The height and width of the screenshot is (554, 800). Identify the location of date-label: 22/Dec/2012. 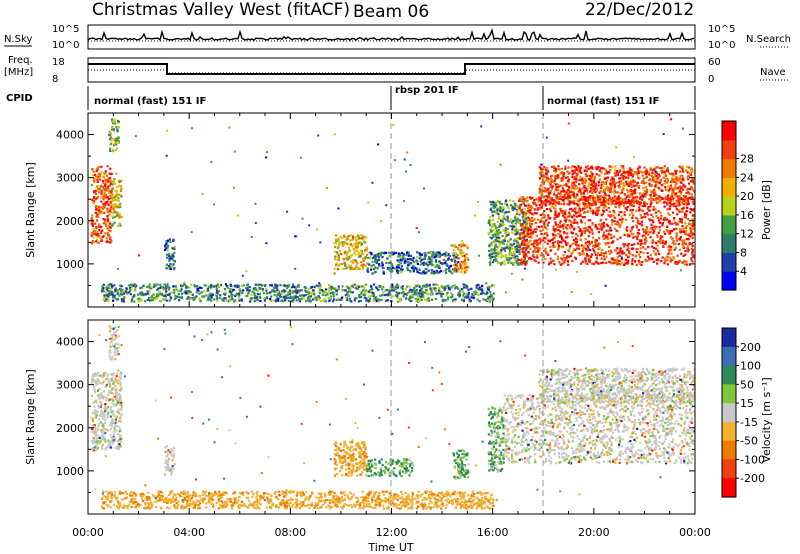
(639, 10).